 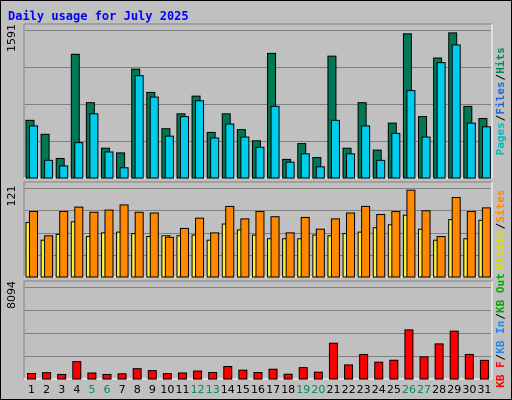 What do you see at coordinates (46, 389) in the screenshot?
I see `x-tick-label-day-2: 2` at bounding box center [46, 389].